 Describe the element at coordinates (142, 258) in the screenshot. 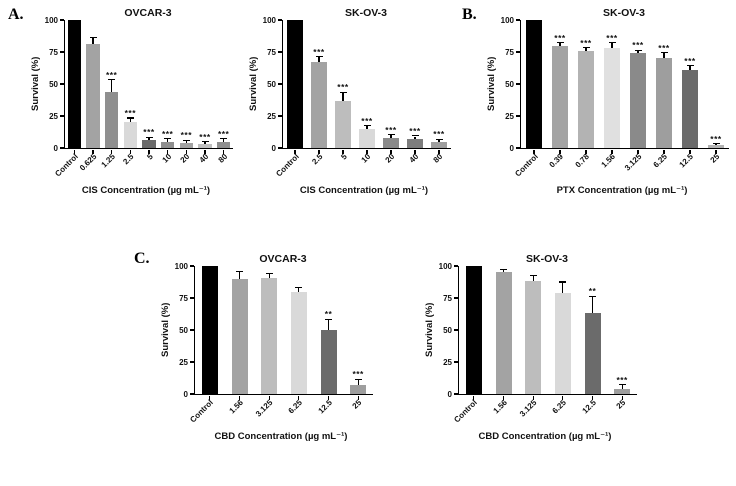

I see `panel-c-label: C.` at that location.